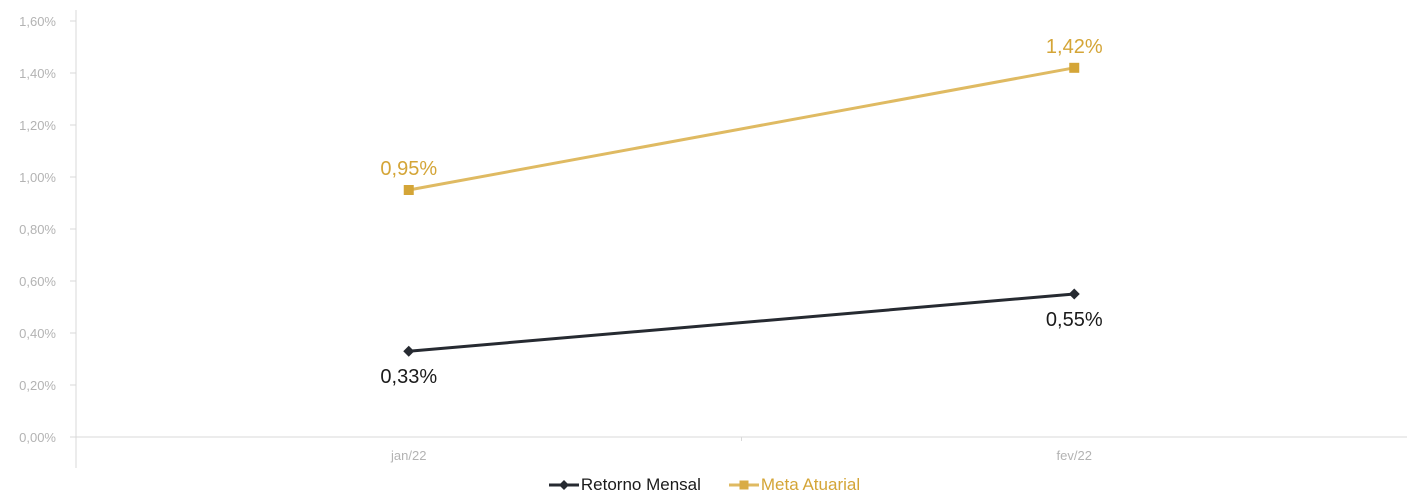  What do you see at coordinates (37, 281) in the screenshot?
I see `y-tick-label: 0,60%` at bounding box center [37, 281].